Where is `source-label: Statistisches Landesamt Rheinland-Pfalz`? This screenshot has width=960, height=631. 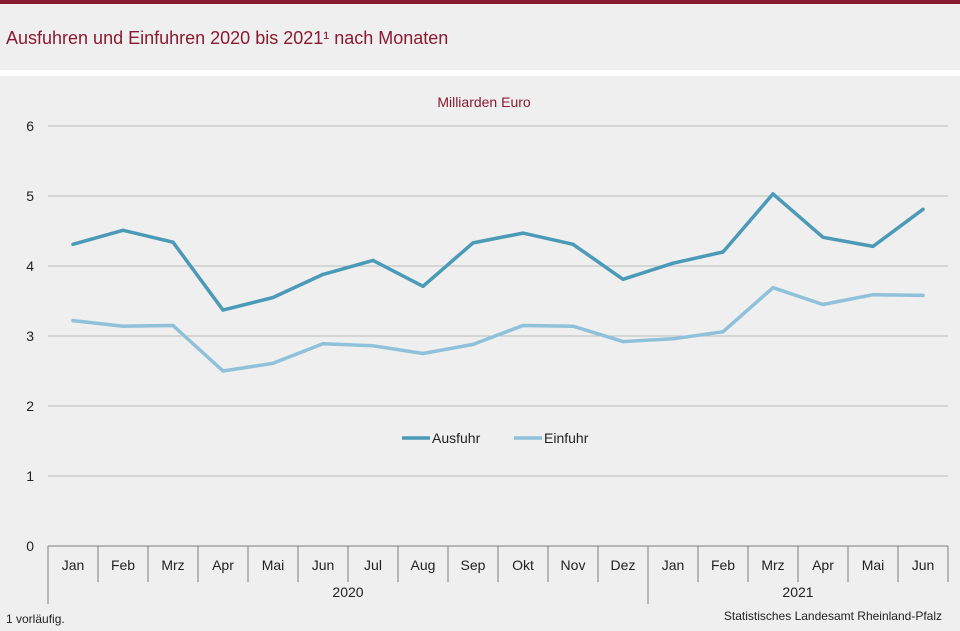 source-label: Statistisches Landesamt Rheinland-Pfalz is located at coordinates (832, 616).